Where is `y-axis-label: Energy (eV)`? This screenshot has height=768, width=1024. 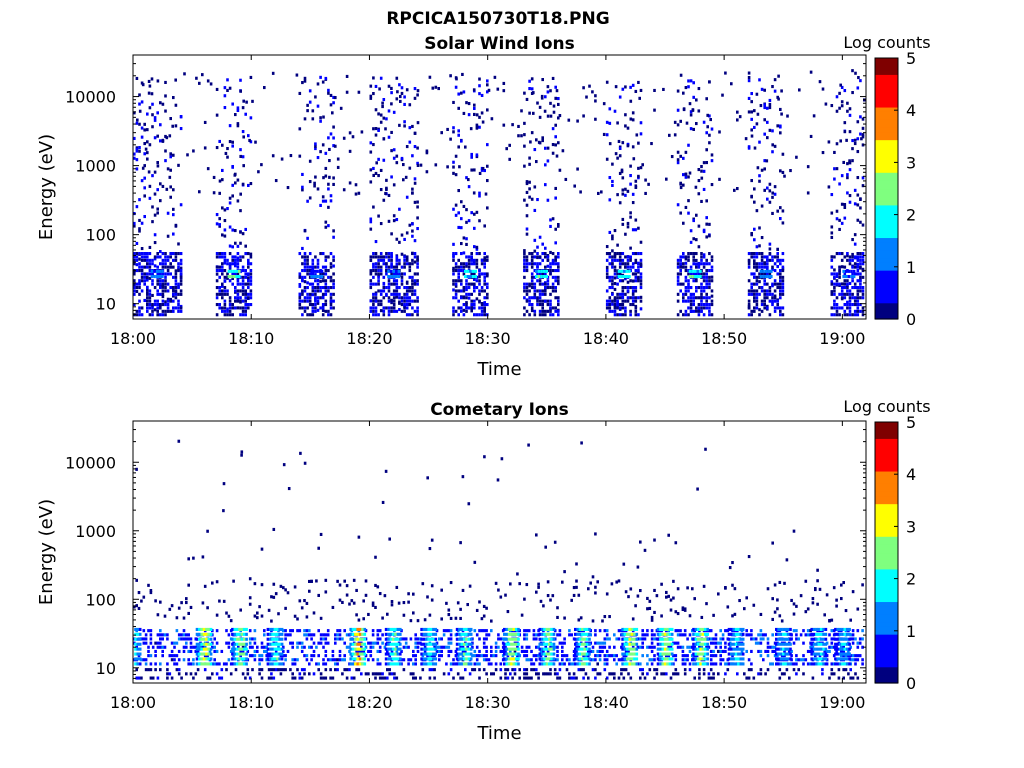 y-axis-label: Energy (eV) is located at coordinates (46, 187).